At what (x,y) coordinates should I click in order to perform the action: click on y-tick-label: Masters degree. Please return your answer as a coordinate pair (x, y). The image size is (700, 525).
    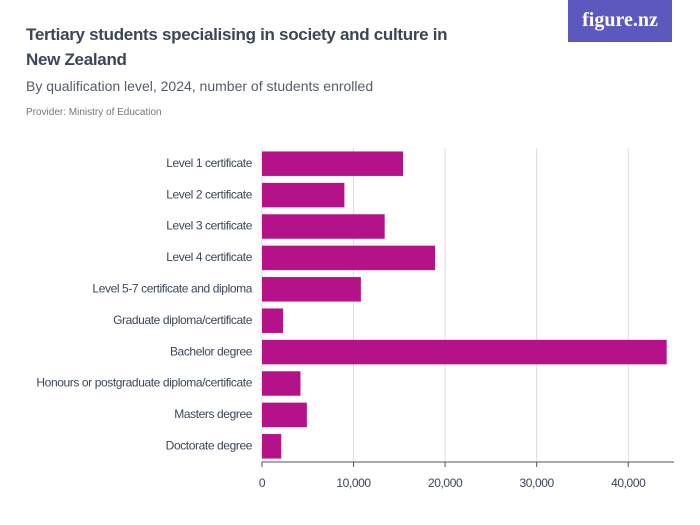
    Looking at the image, I should click on (213, 414).